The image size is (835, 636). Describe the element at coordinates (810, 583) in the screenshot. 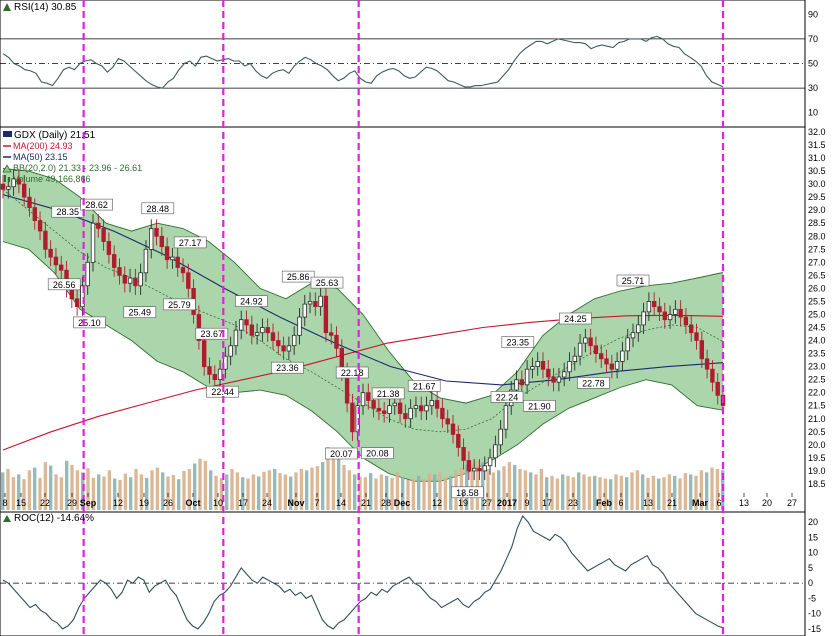

I see `roc-tick-label: 0` at that location.